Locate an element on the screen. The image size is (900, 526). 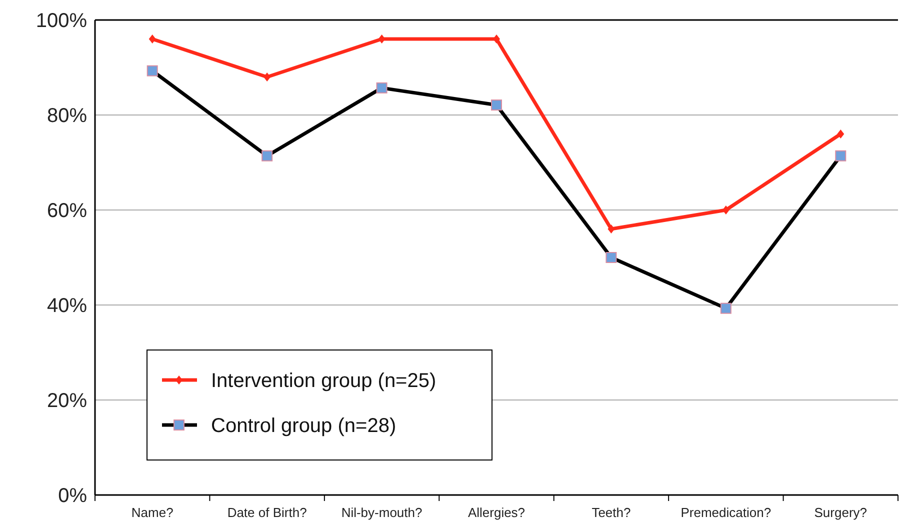
x-tick-label: Date of Birth? is located at coordinates (267, 512).